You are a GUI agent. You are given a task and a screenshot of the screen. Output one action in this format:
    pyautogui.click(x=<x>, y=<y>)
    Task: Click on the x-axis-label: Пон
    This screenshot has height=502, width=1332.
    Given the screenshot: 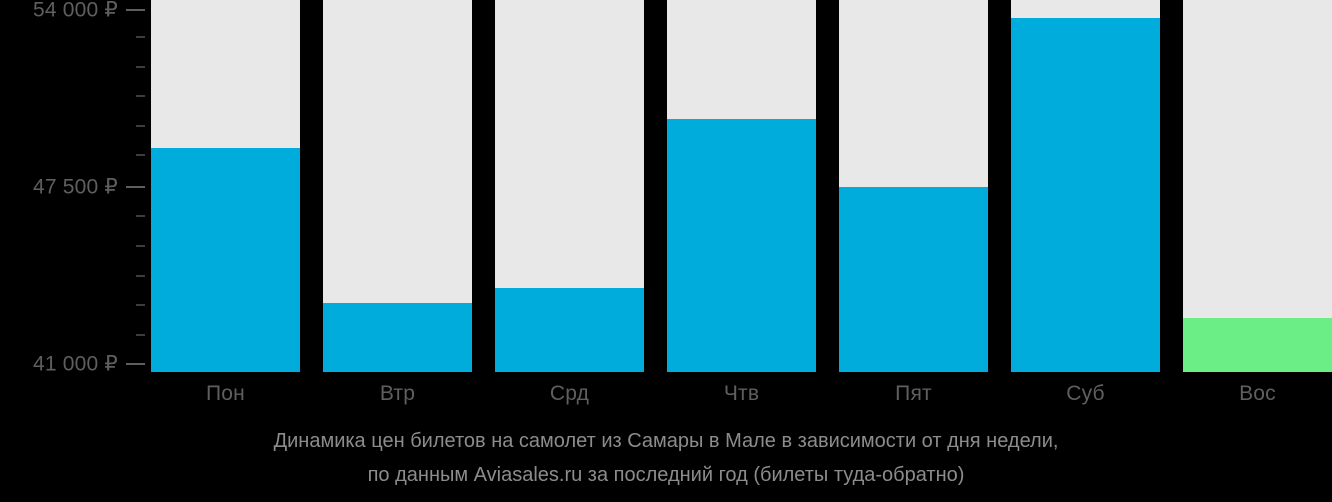 What is the action you would take?
    pyautogui.click(x=225, y=393)
    